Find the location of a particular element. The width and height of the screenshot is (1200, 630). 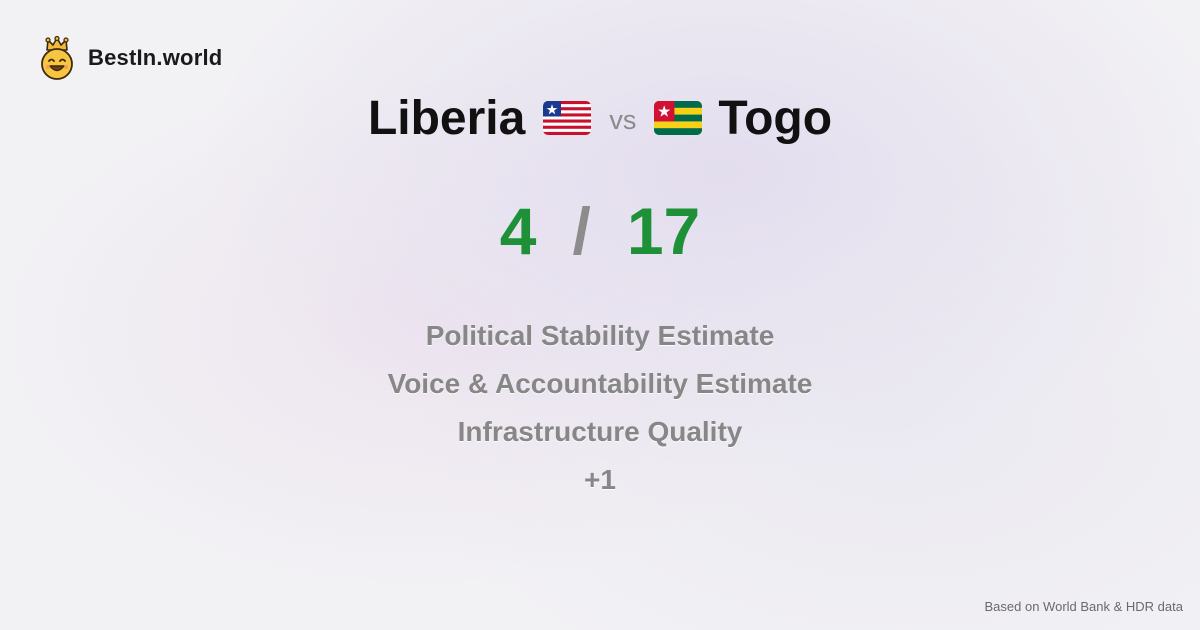

right-country-name: Togo is located at coordinates (775, 118).